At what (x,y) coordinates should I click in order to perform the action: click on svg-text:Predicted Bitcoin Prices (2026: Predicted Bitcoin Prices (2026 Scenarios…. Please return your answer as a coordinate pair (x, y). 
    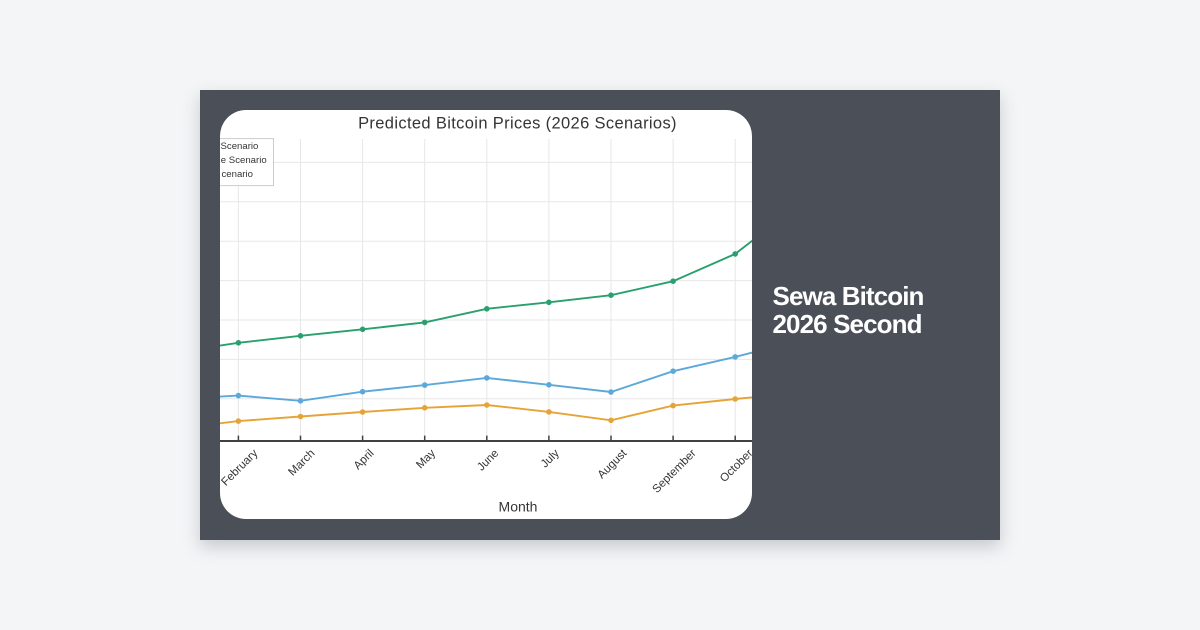
    Looking at the image, I should click on (517, 124).